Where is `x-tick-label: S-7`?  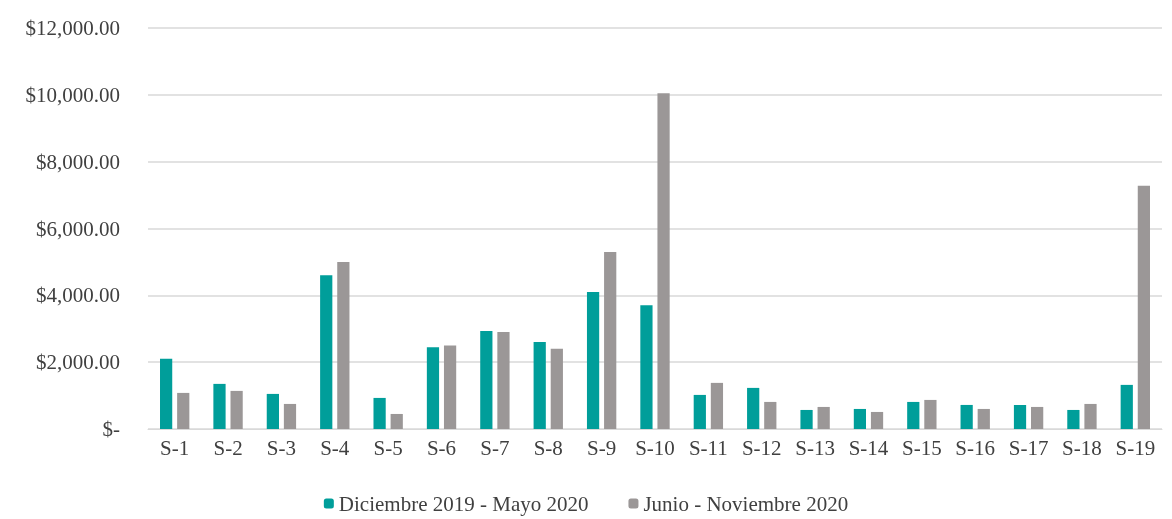
x-tick-label: S-7 is located at coordinates (495, 447).